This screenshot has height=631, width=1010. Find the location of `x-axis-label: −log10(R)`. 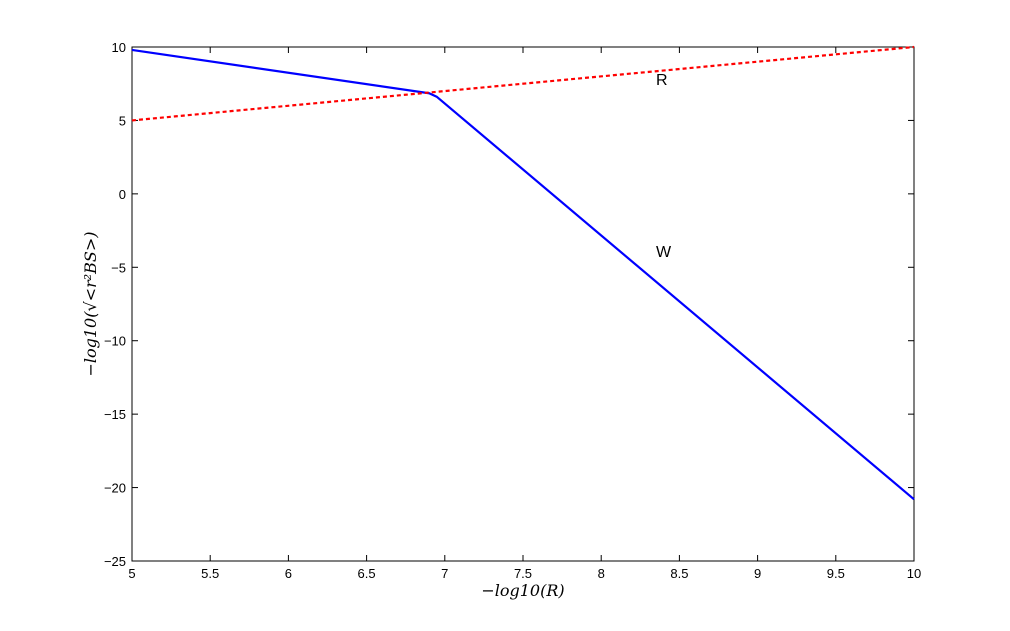

x-axis-label: −log10(R) is located at coordinates (522, 590).